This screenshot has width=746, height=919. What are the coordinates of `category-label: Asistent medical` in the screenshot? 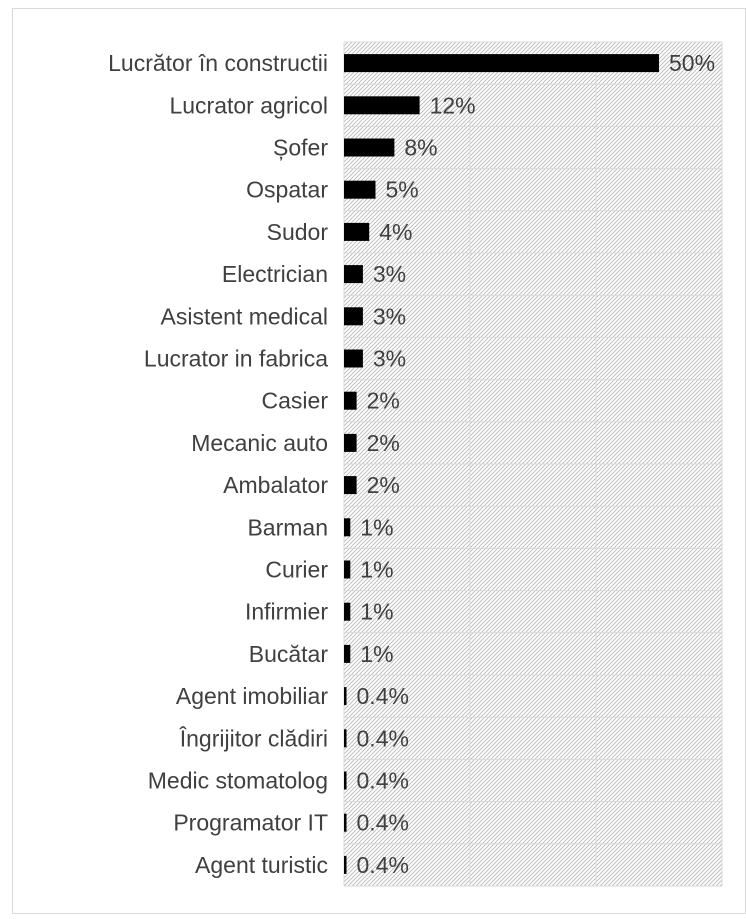 It's located at (244, 316).